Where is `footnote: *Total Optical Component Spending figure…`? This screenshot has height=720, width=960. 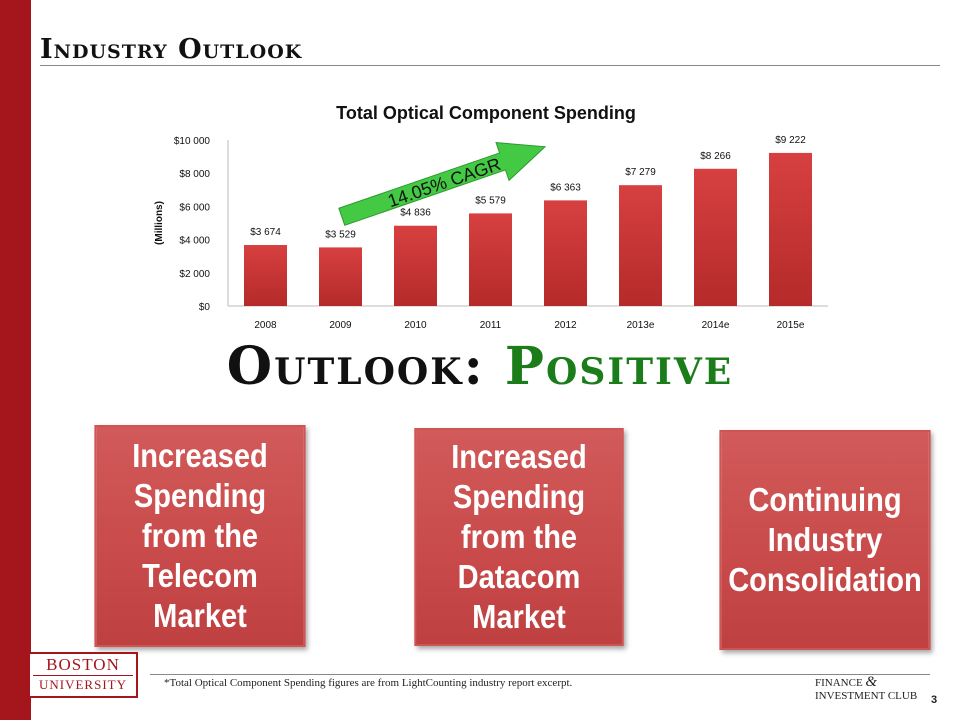 footnote: *Total Optical Component Spending figure… is located at coordinates (368, 683).